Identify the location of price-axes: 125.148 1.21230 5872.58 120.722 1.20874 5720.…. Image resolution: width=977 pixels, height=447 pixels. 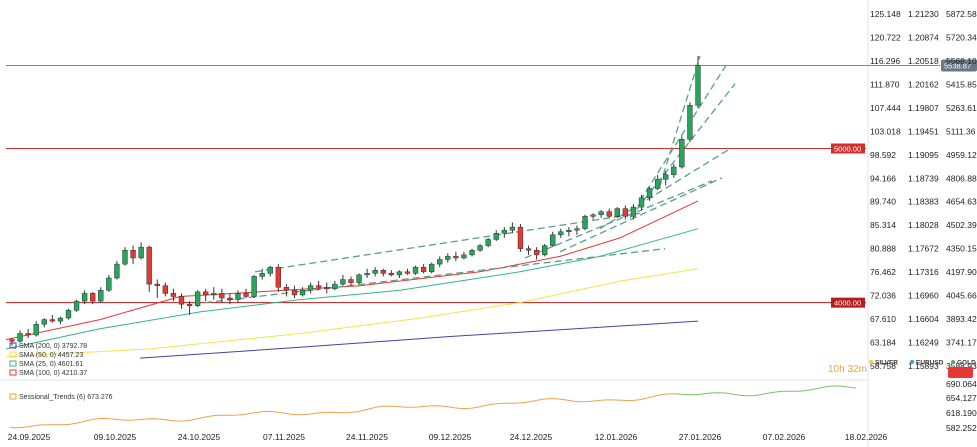
(923, 190).